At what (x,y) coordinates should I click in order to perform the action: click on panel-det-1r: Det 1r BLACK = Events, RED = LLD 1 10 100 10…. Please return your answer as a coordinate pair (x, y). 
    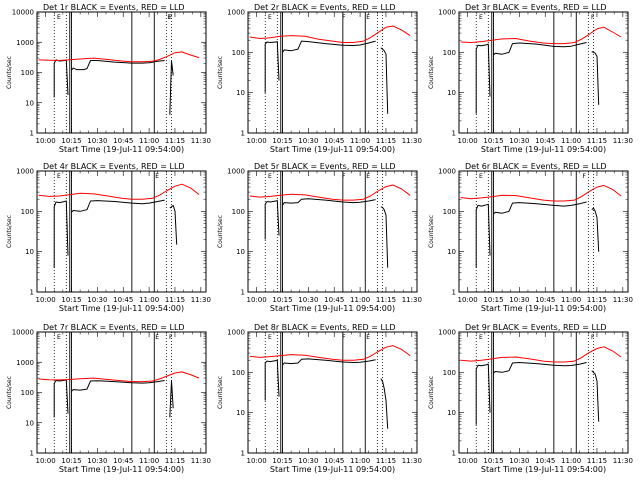
    Looking at the image, I should click on (108, 78).